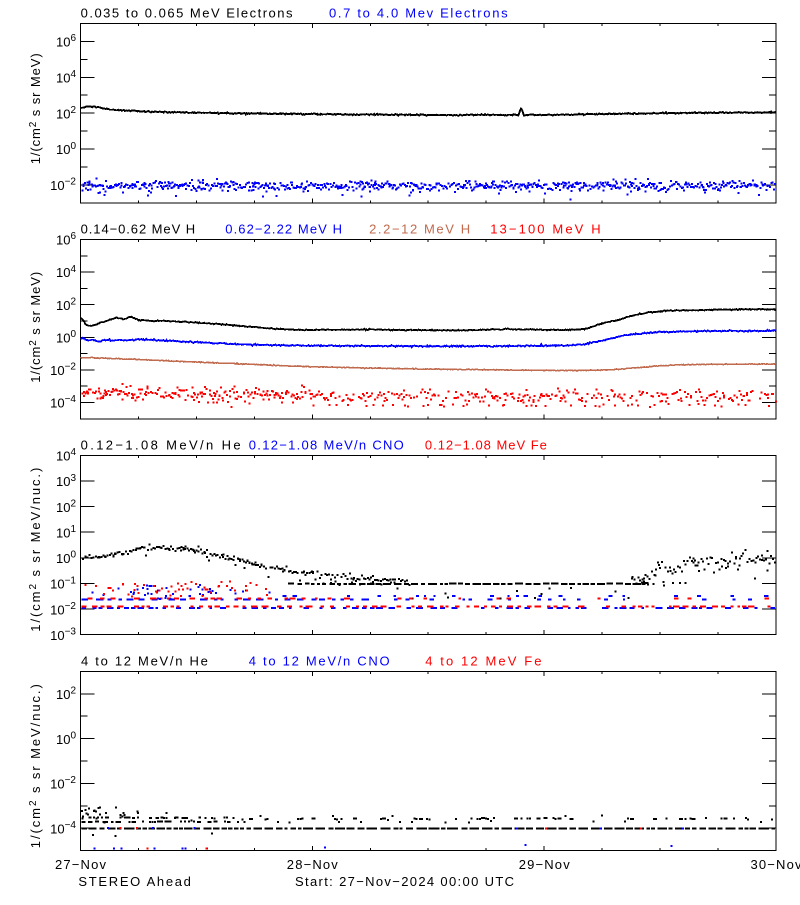 The width and height of the screenshot is (800, 905). I want to click on svg-text: 2.2−12 MeV H, so click(419, 229).